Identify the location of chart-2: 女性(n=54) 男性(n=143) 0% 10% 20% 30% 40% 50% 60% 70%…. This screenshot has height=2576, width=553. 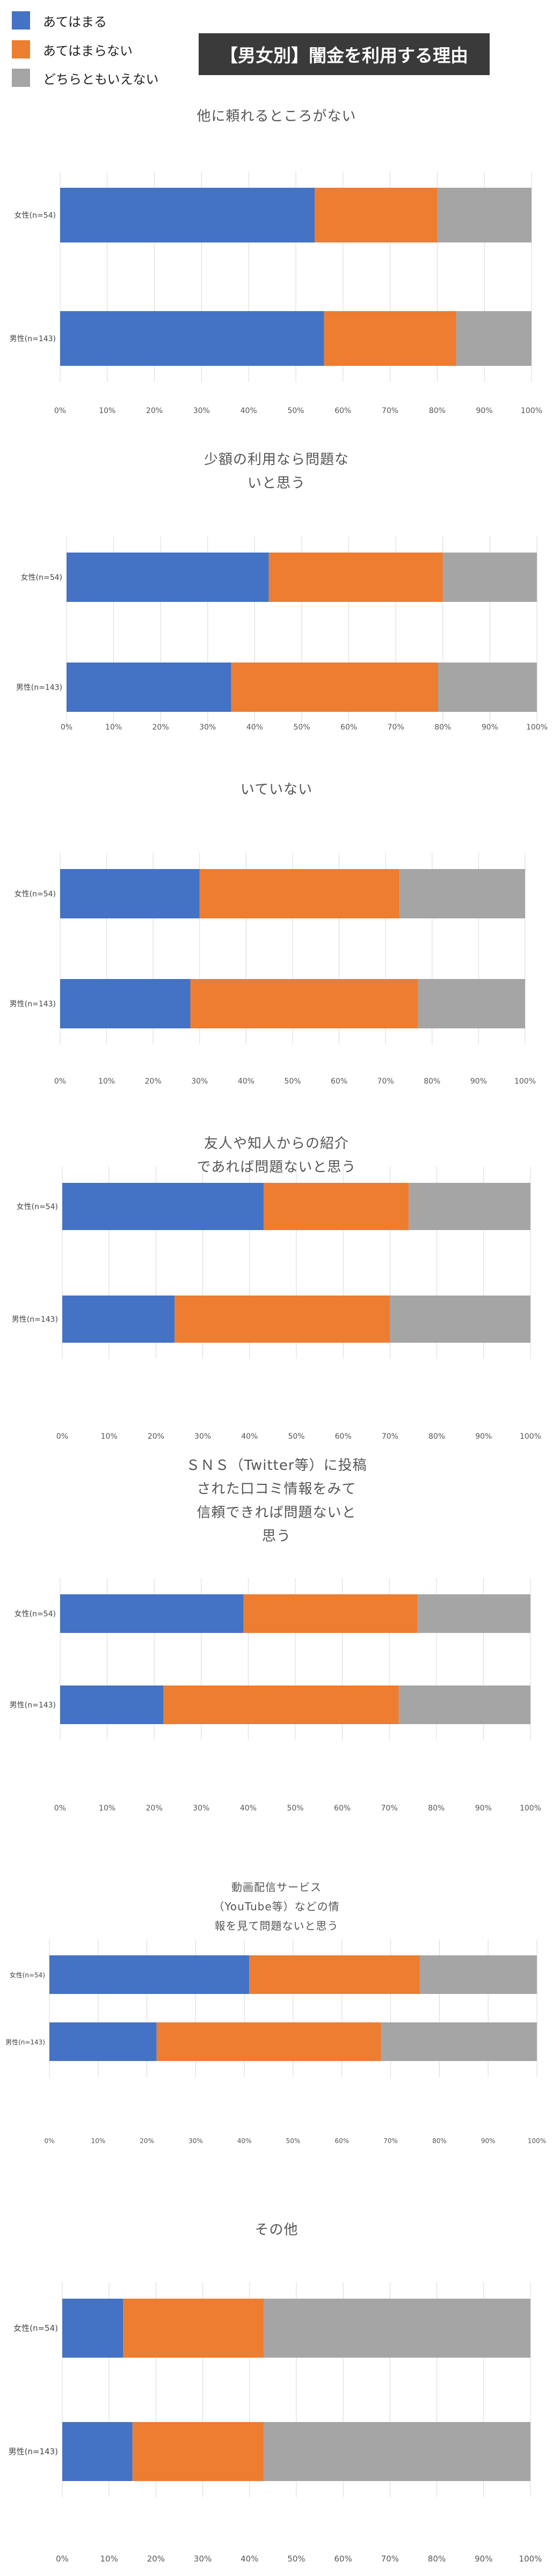
(276, 606).